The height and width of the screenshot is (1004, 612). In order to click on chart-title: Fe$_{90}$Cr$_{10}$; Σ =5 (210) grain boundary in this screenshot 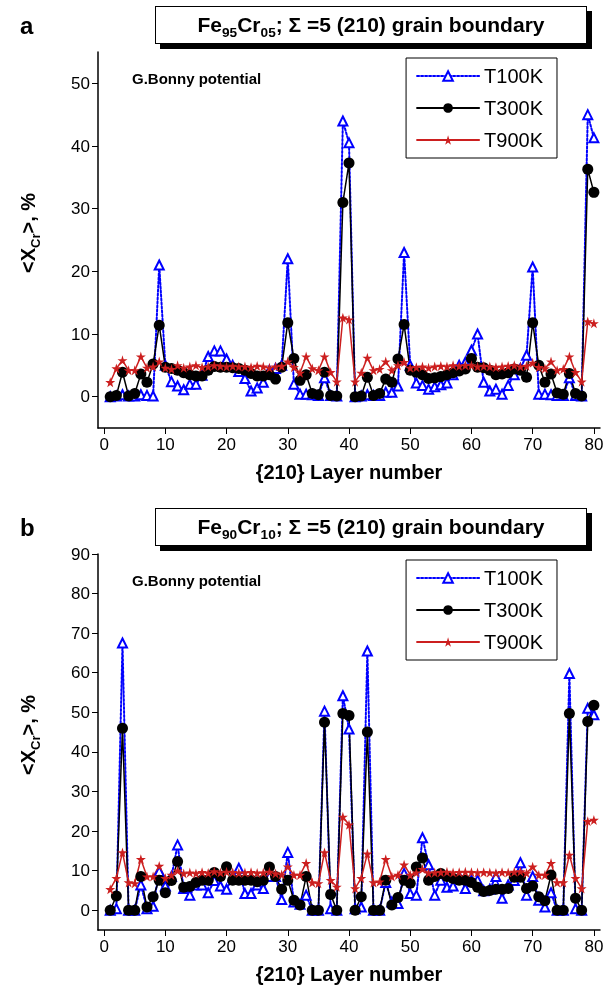, I will do `click(371, 527)`.